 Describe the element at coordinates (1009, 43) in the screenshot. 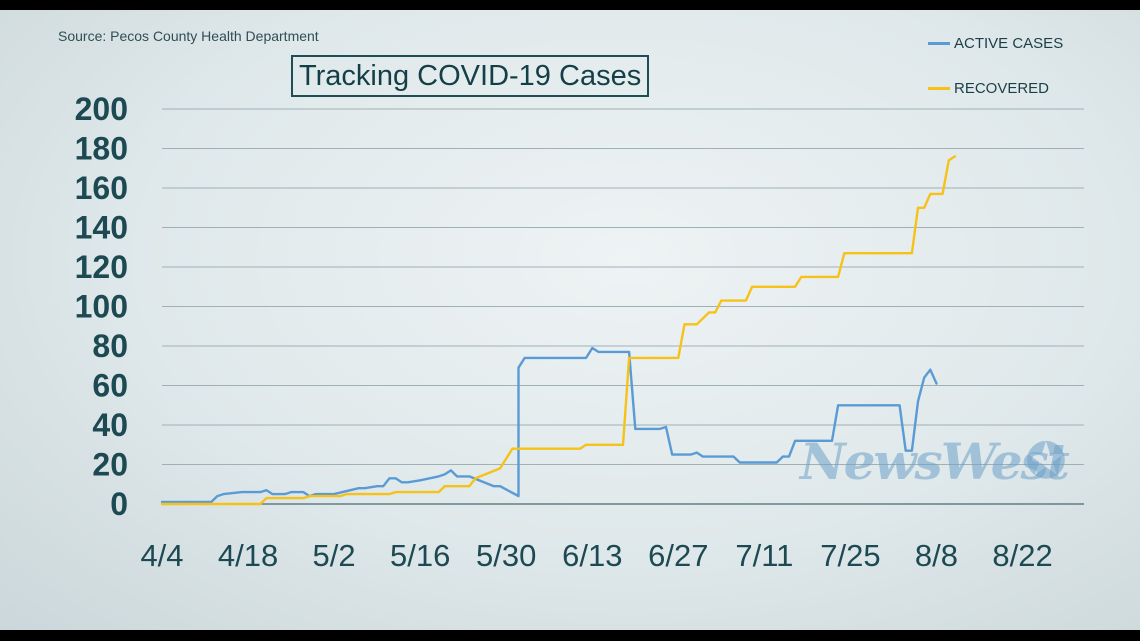

I see `legend-label-active: ACTIVE CASES` at that location.